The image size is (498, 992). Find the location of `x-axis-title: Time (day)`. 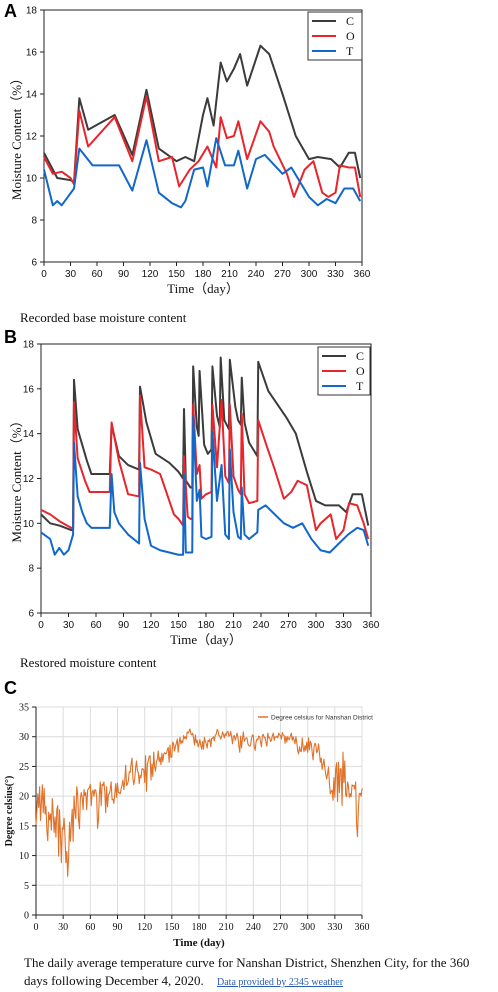

x-axis-title: Time (day) is located at coordinates (199, 943).